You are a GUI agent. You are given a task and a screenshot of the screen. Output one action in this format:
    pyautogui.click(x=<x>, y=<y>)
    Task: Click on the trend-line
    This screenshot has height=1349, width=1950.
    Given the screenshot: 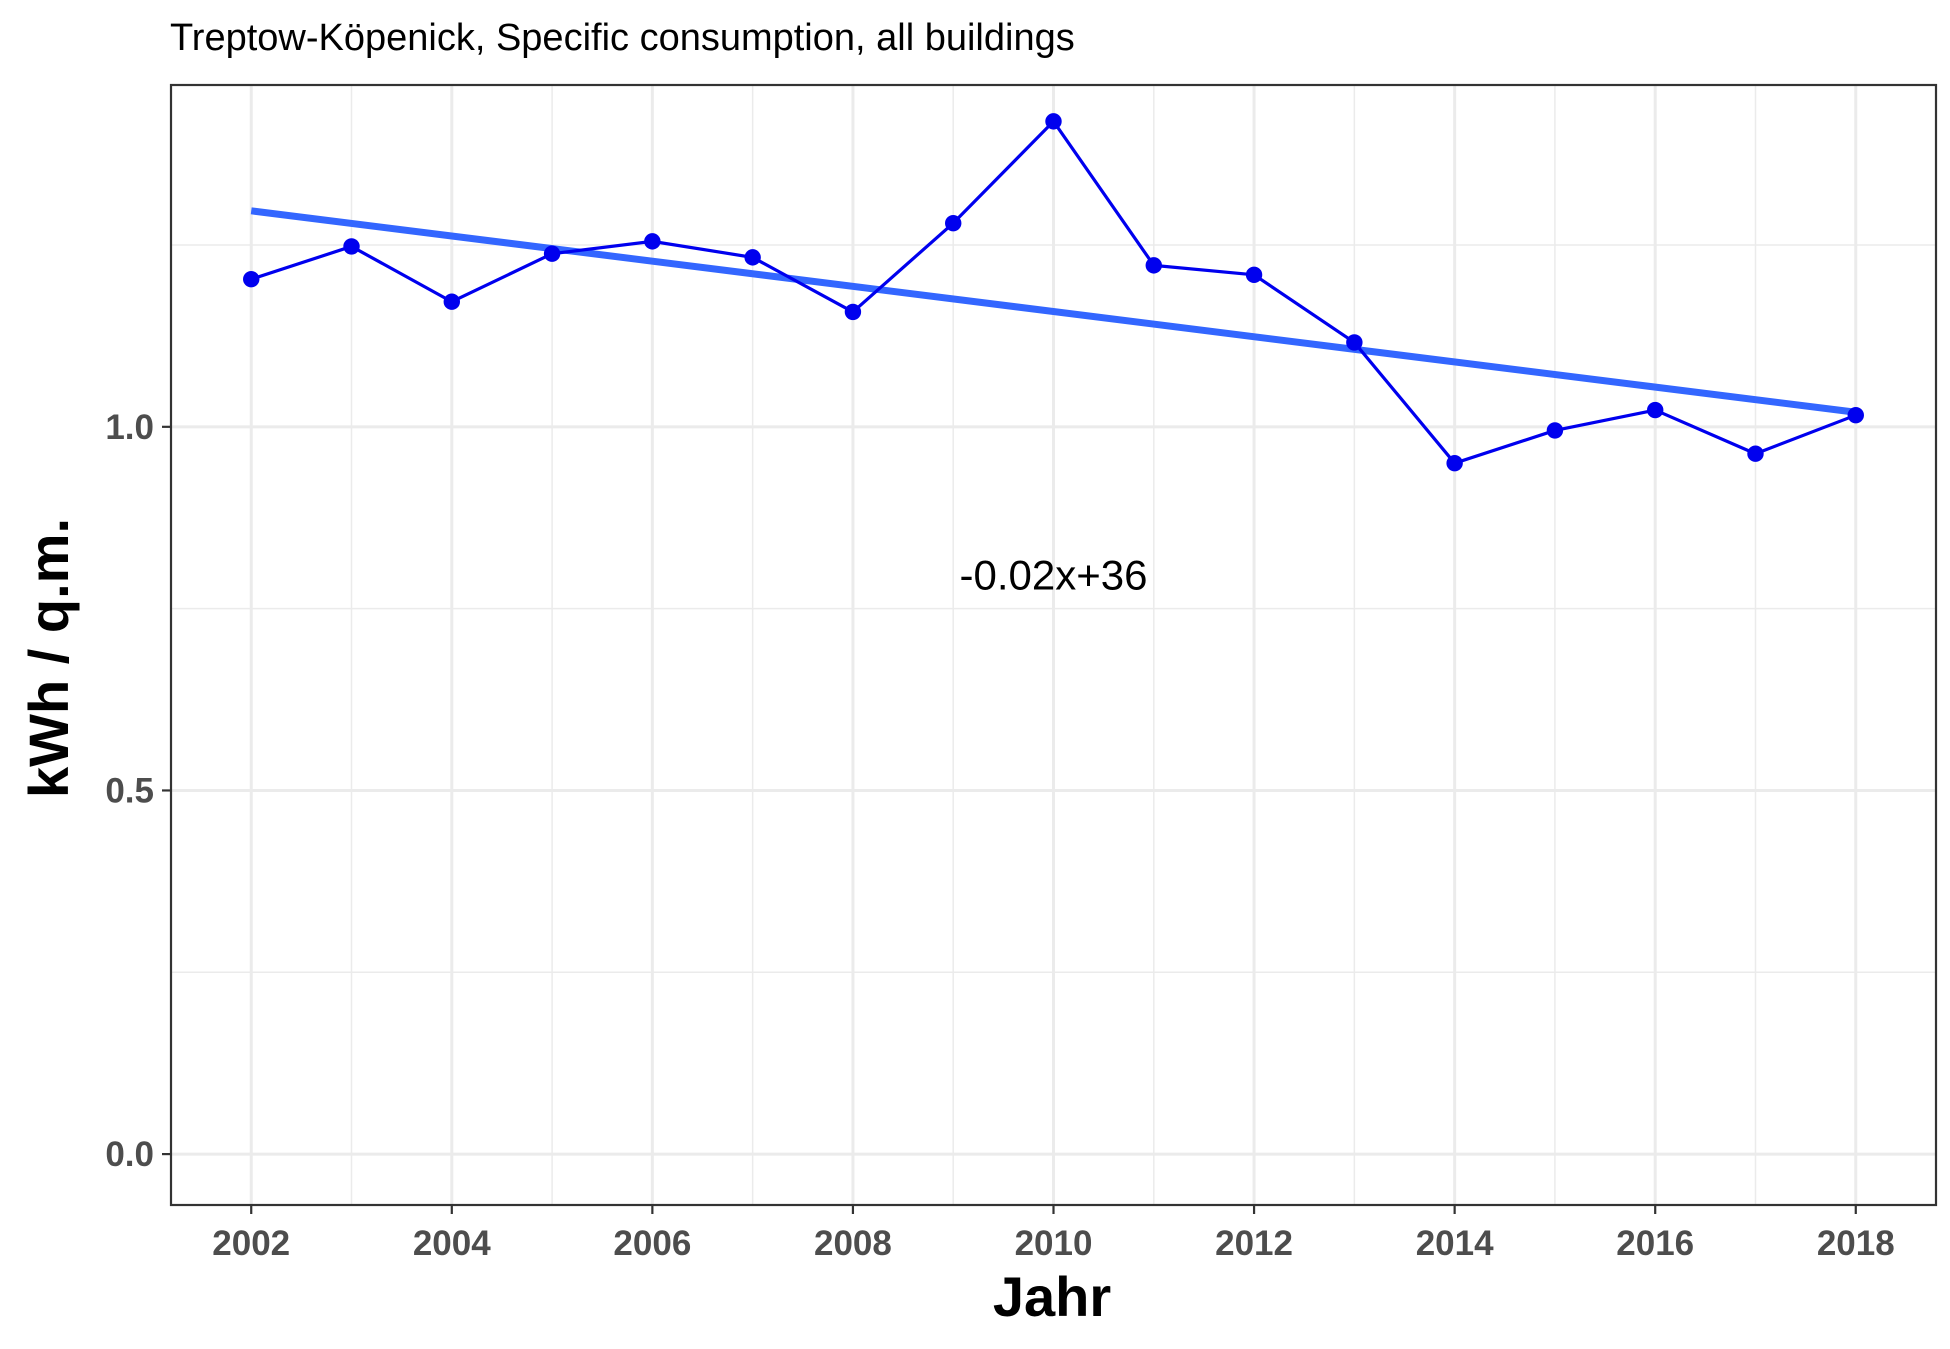 What is the action you would take?
    pyautogui.click(x=1053, y=311)
    